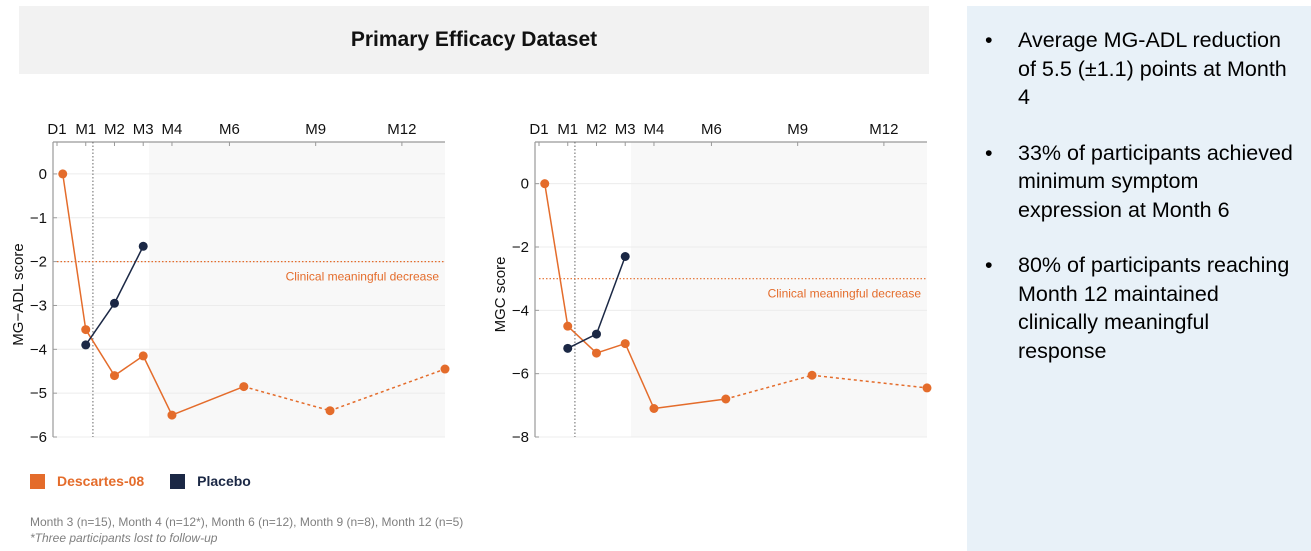 The image size is (1311, 551). What do you see at coordinates (101, 481) in the screenshot?
I see `legend-label-descartes: Descartes-08` at bounding box center [101, 481].